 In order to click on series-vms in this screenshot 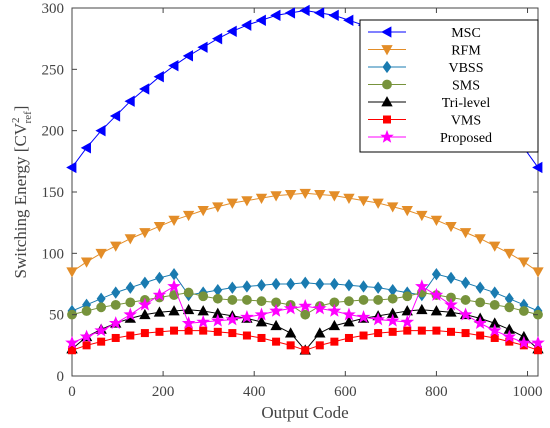, I will do `click(305, 340)`.